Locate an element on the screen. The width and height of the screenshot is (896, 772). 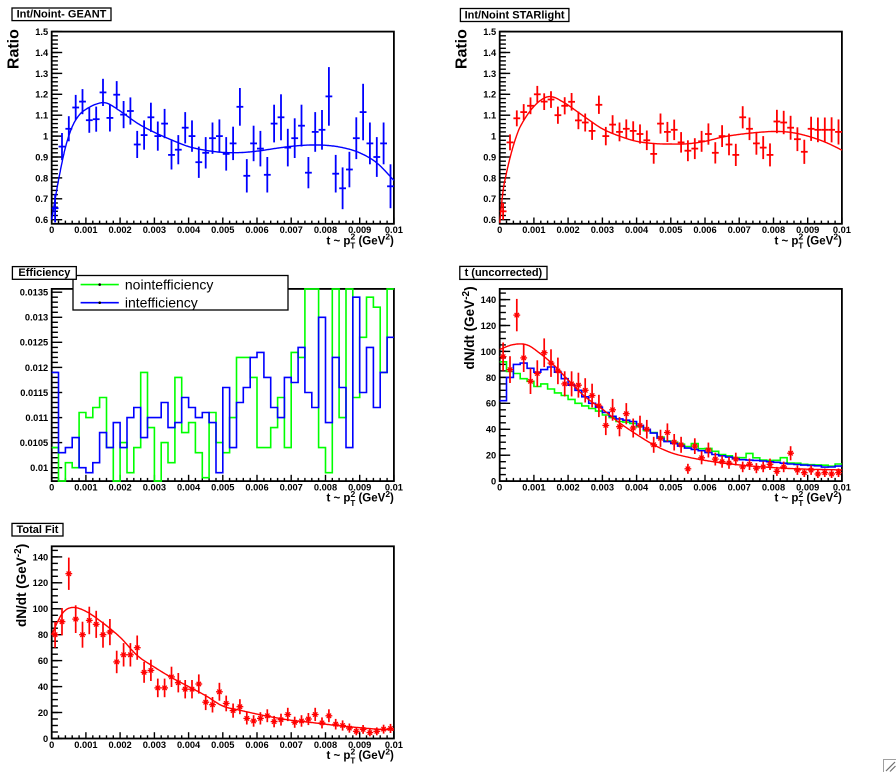
svg-text: 1.4 is located at coordinates (42, 53).